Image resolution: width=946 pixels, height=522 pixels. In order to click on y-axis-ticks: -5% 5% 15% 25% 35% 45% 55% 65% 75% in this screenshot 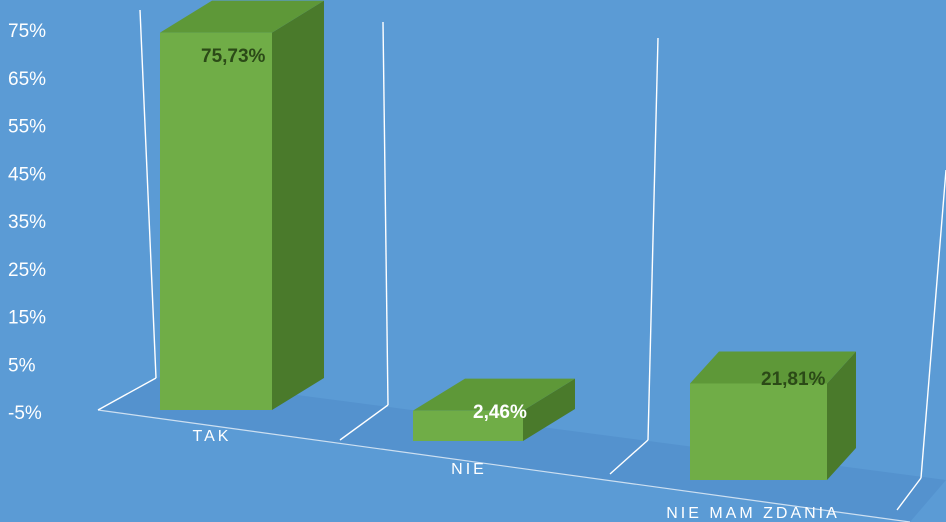, I will do `click(27, 222)`.